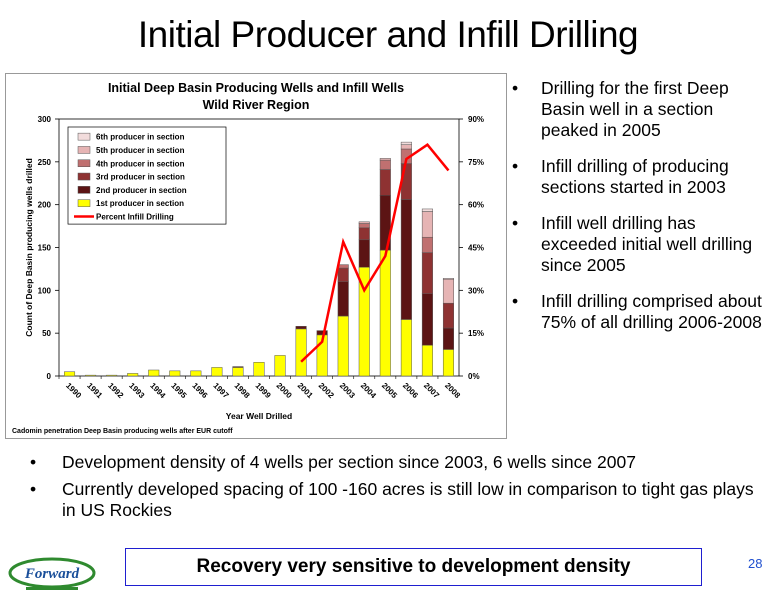  I want to click on x-tick-label: 1997, so click(220, 390).